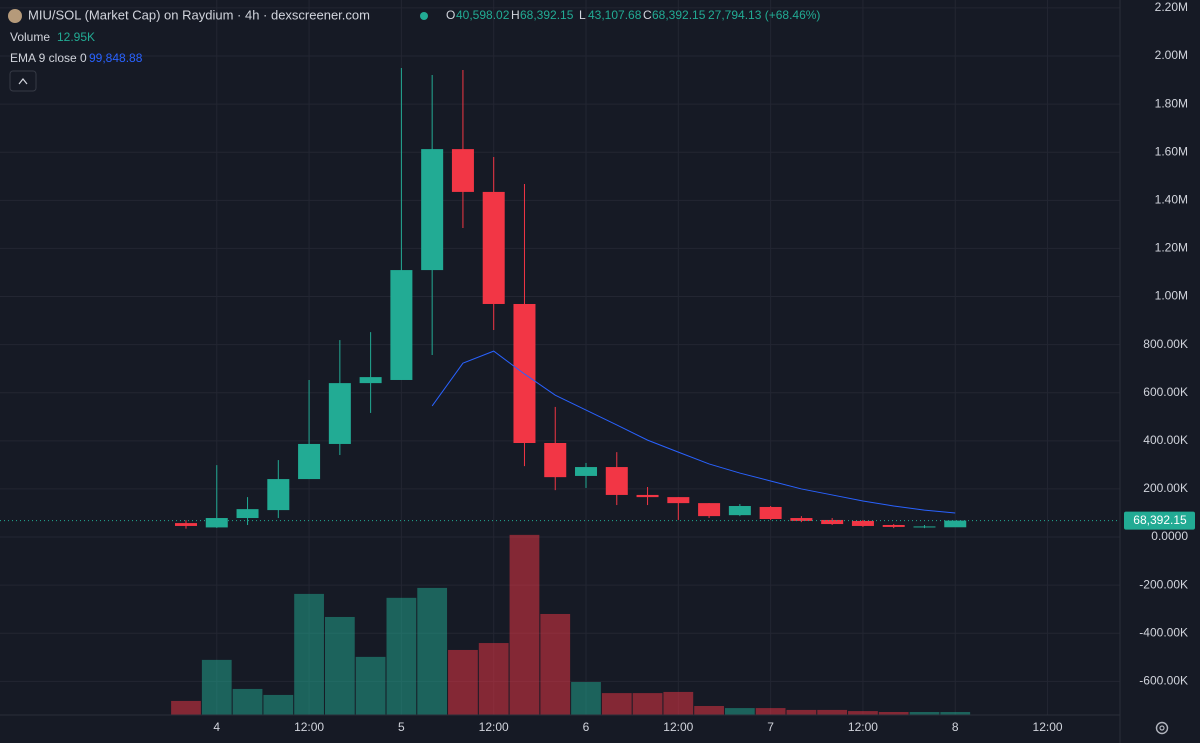 Image resolution: width=1200 pixels, height=743 pixels. I want to click on collapse-icon, so click(23, 81).